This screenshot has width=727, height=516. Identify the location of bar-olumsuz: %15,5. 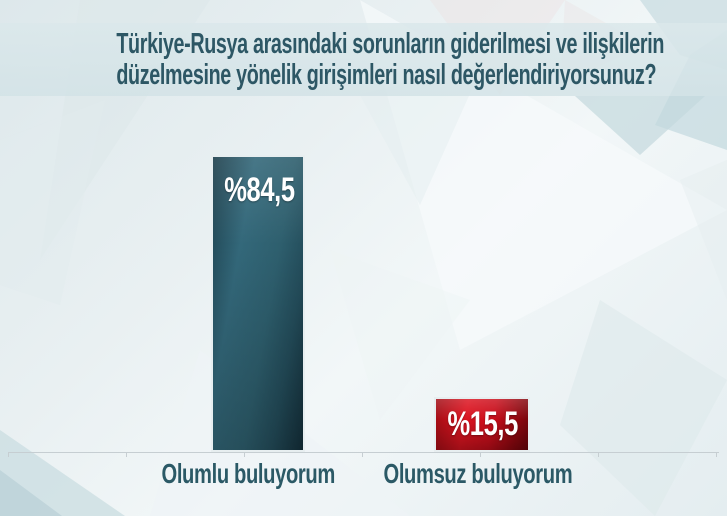
(482, 424).